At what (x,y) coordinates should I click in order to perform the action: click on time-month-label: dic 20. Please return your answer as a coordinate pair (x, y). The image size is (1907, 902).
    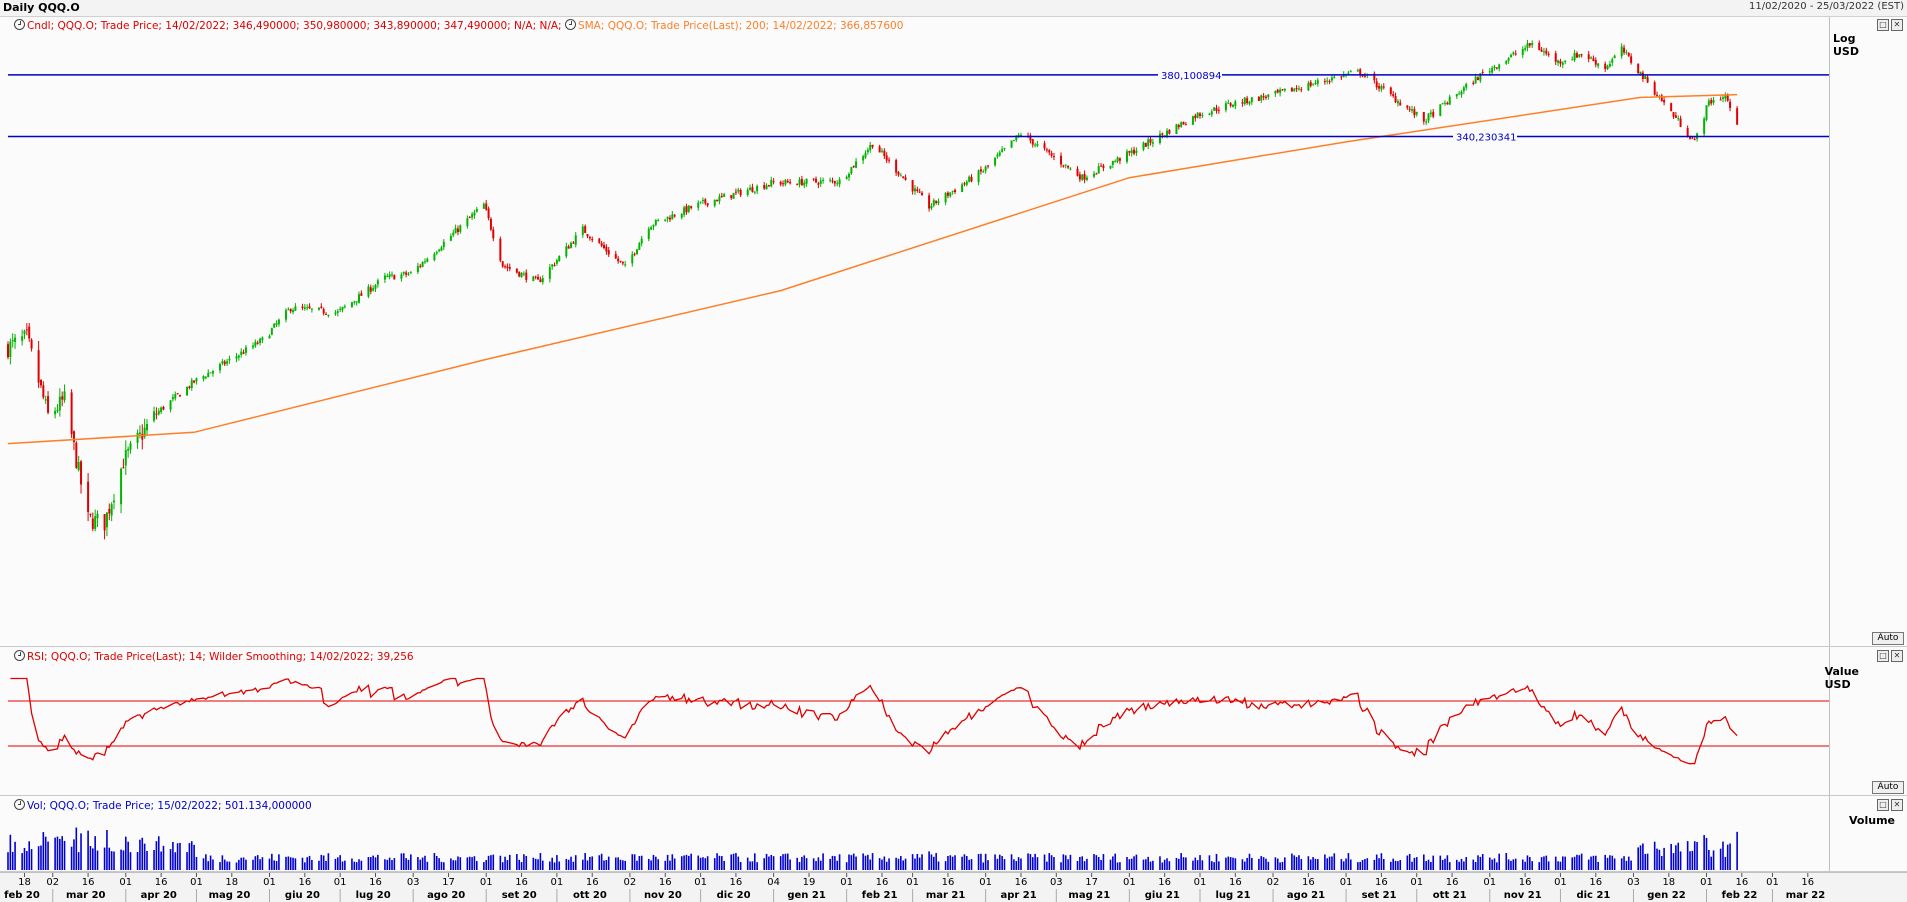
    Looking at the image, I should click on (734, 895).